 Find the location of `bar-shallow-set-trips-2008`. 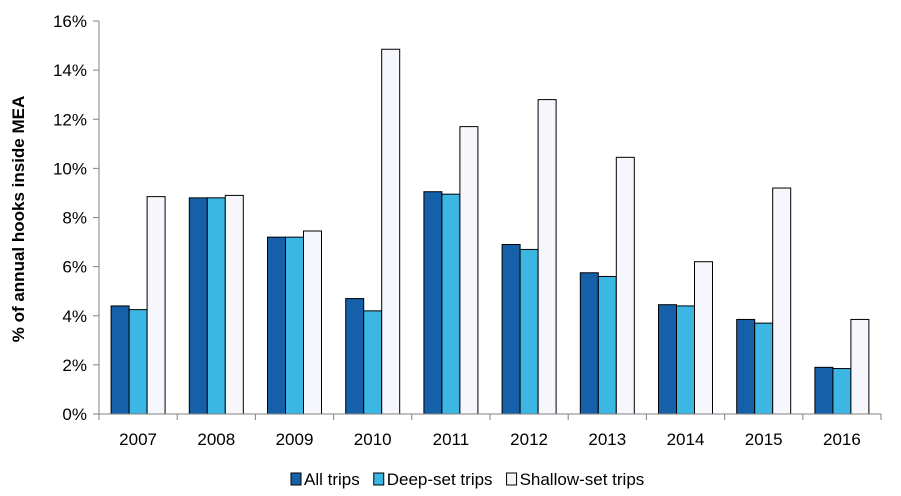

bar-shallow-set-trips-2008 is located at coordinates (234, 304).